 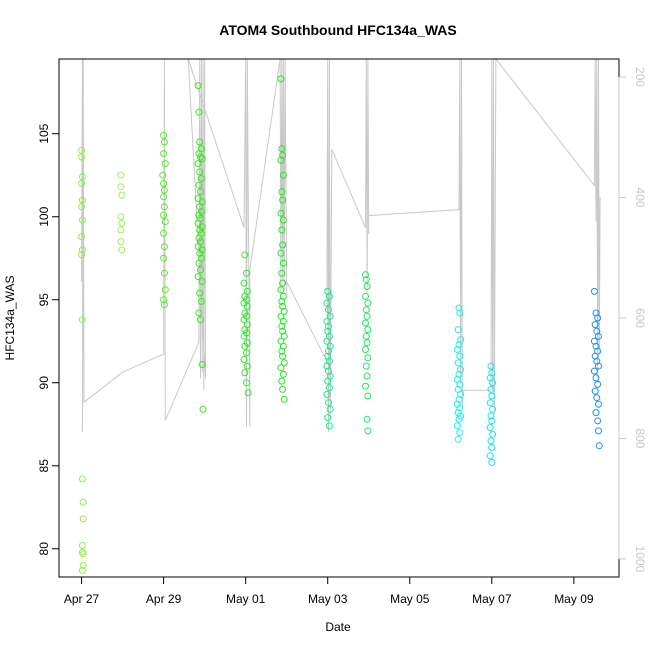 I want to click on right-axis: 200 400 600 800 1000, so click(x=632, y=320).